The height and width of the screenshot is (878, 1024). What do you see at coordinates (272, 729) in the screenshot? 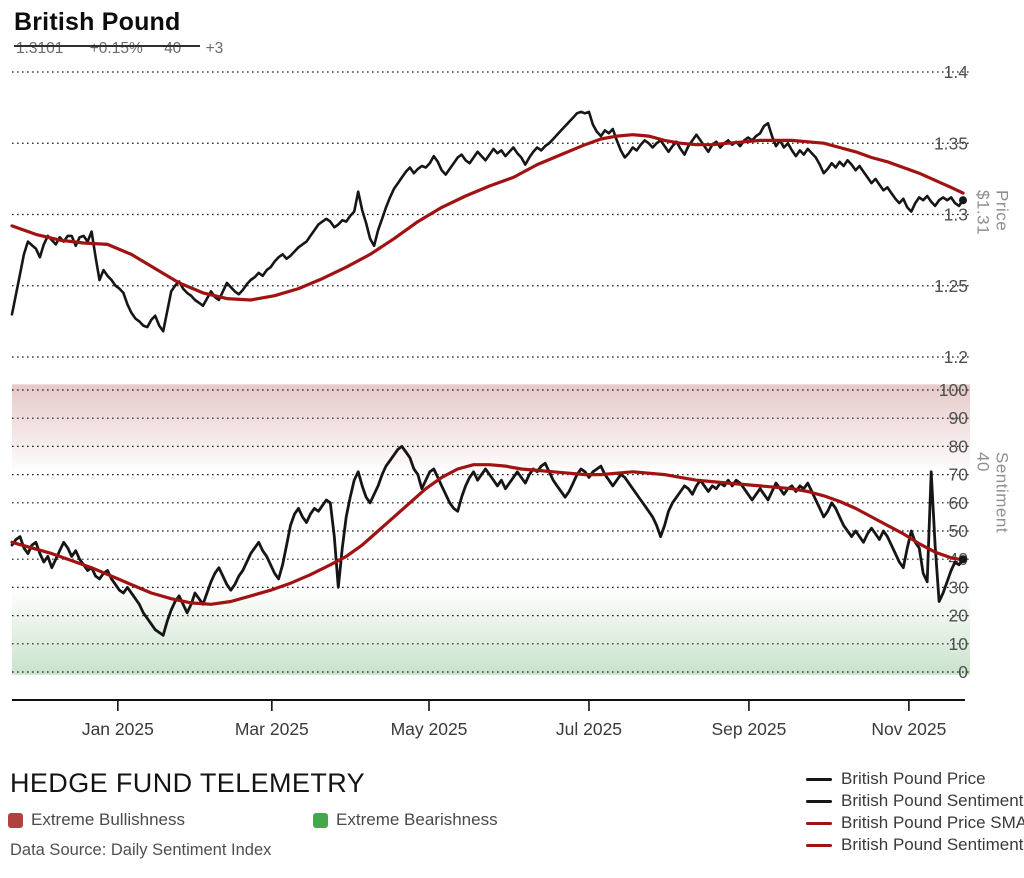
I see `x-axis-tick-label: Mar 2025` at bounding box center [272, 729].